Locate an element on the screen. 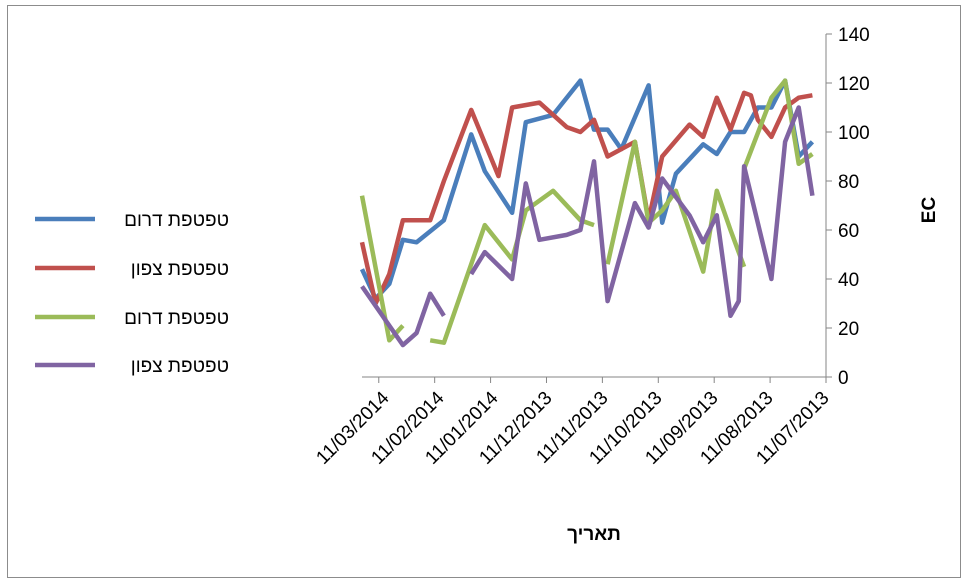  legend-item-3: טפטפת דרום is located at coordinates (132, 318).